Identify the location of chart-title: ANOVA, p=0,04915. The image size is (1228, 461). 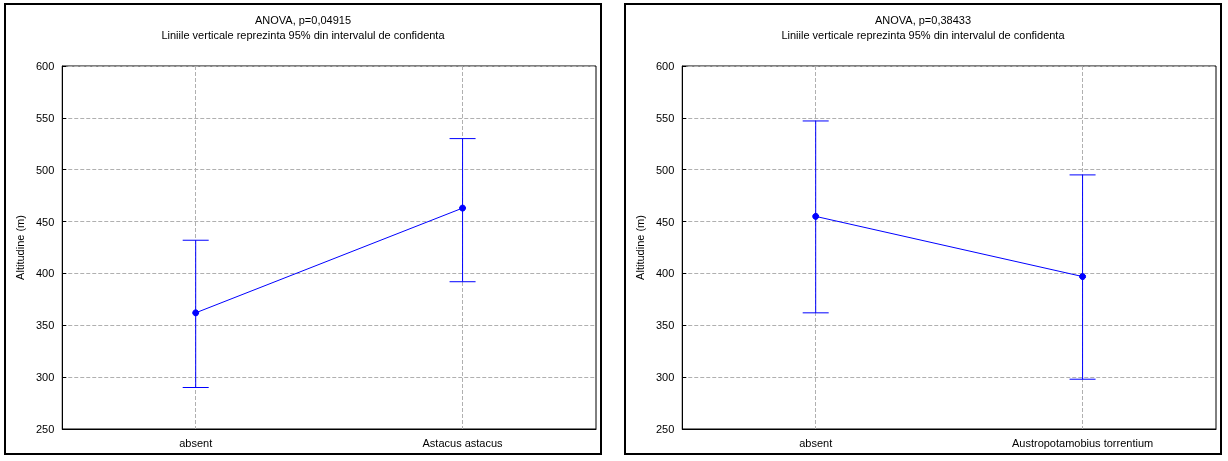
(303, 19).